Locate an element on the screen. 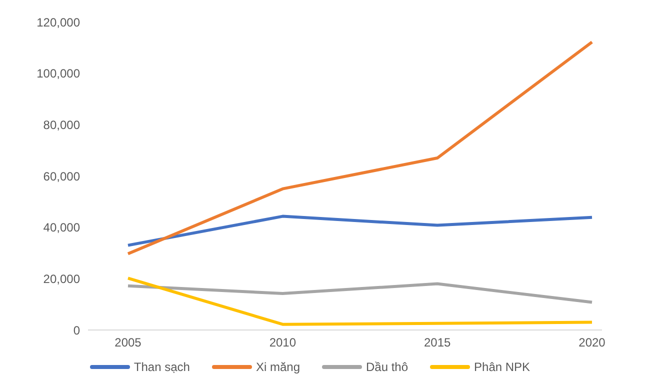 The height and width of the screenshot is (384, 650). legend-label: Than sạch is located at coordinates (162, 367).